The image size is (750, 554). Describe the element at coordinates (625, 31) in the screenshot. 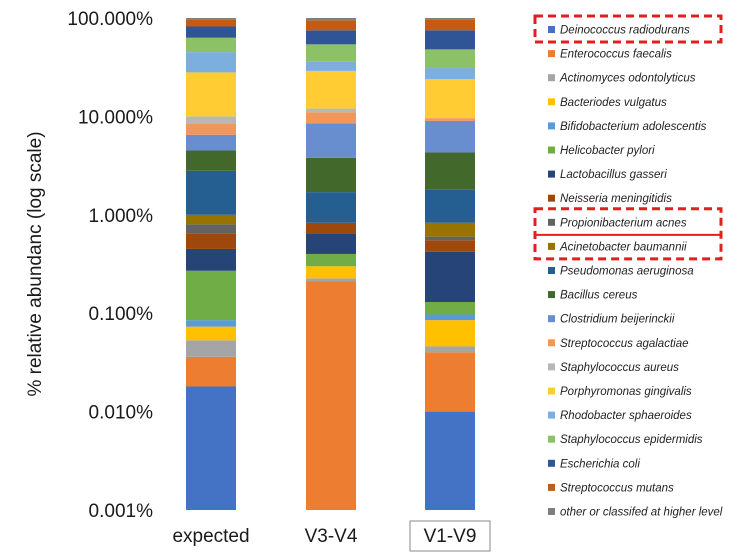

I see `legend-label: Deinococcus radiodurans` at that location.